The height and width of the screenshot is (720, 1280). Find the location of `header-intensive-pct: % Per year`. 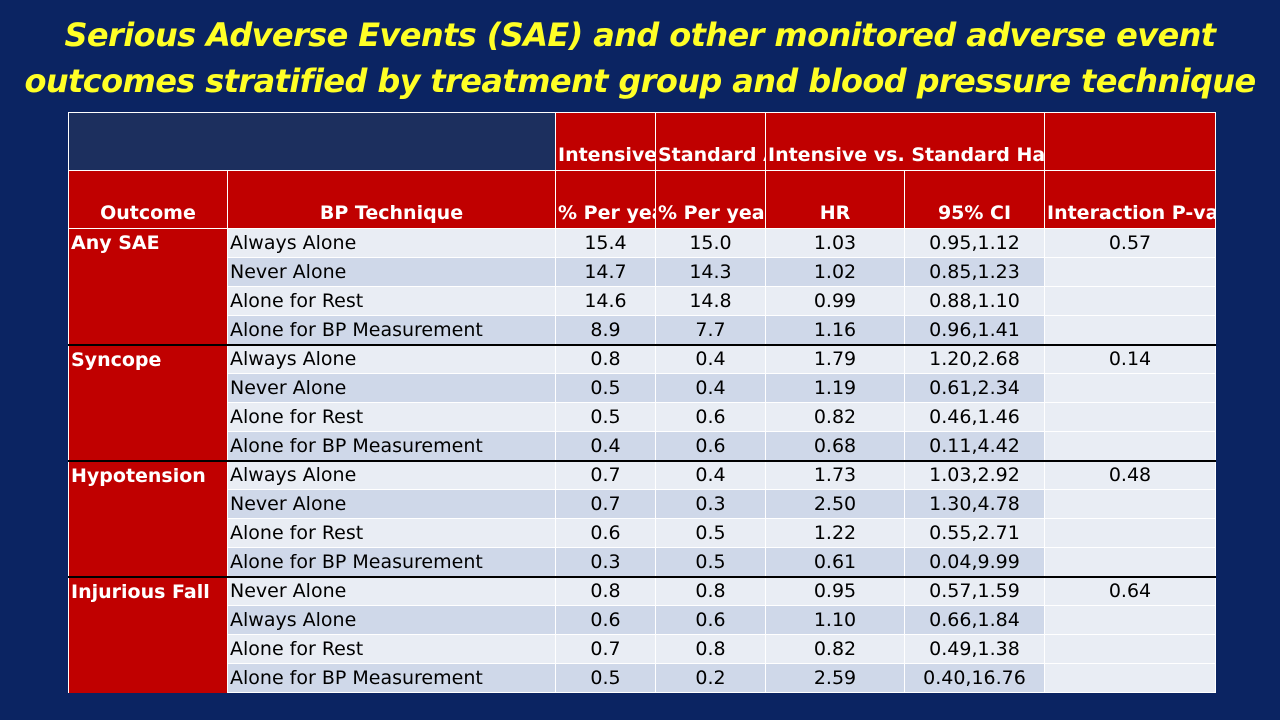

header-intensive-pct: % Per year is located at coordinates (605, 199).